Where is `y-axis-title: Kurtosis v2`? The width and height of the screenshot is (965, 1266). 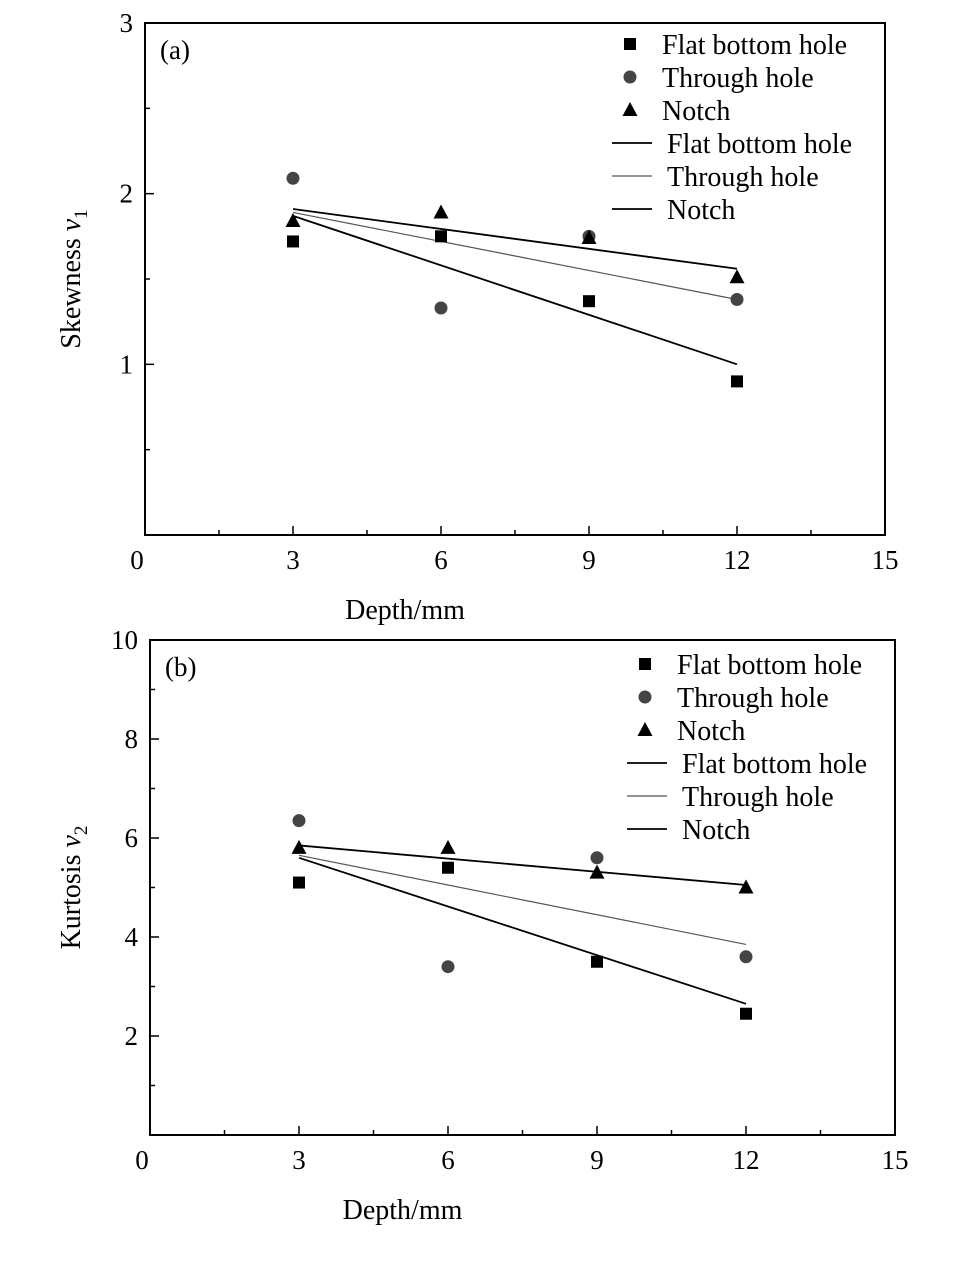 y-axis-title: Kurtosis v2 is located at coordinates (74, 888).